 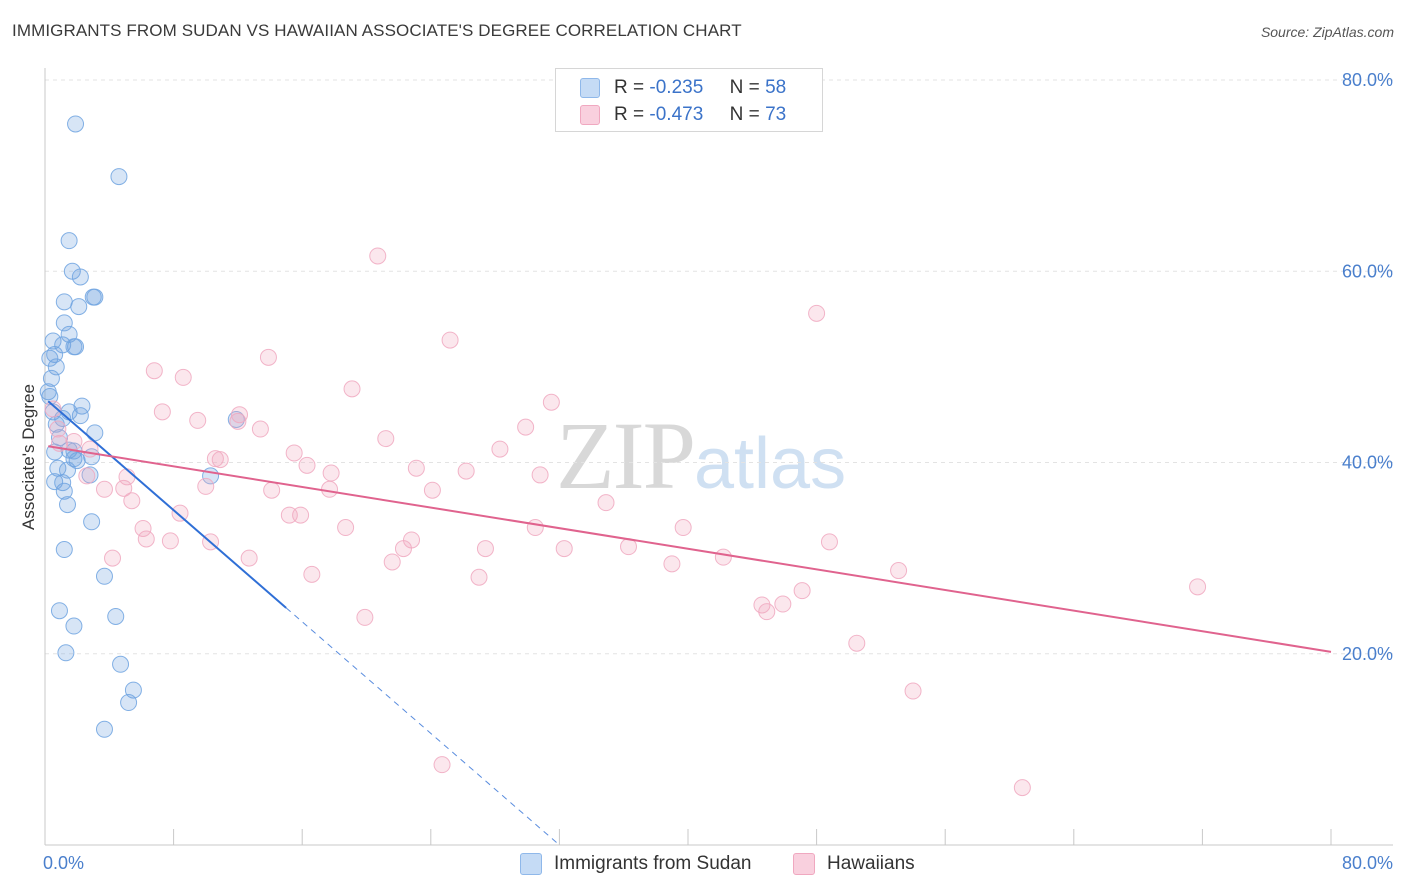 I want to click on bottom-legend-label-sudan: Immigrants from Sudan, so click(x=653, y=863).